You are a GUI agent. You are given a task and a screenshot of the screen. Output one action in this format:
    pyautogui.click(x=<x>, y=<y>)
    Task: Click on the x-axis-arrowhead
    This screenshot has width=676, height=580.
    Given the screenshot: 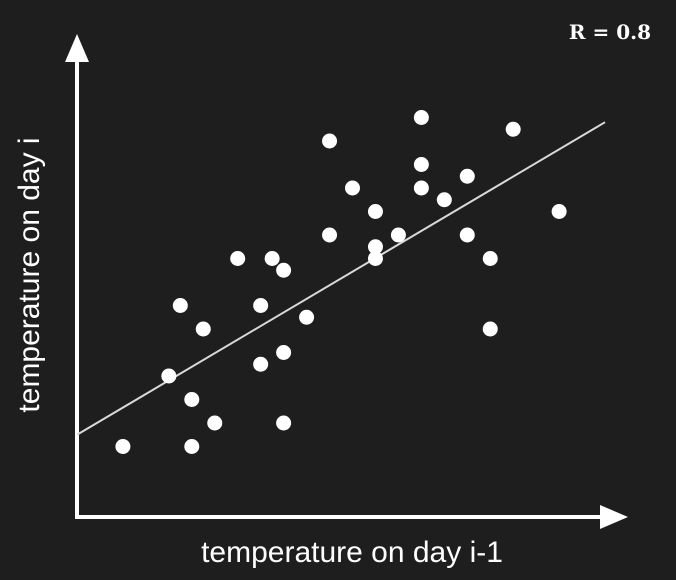 What is the action you would take?
    pyautogui.click(x=614, y=517)
    